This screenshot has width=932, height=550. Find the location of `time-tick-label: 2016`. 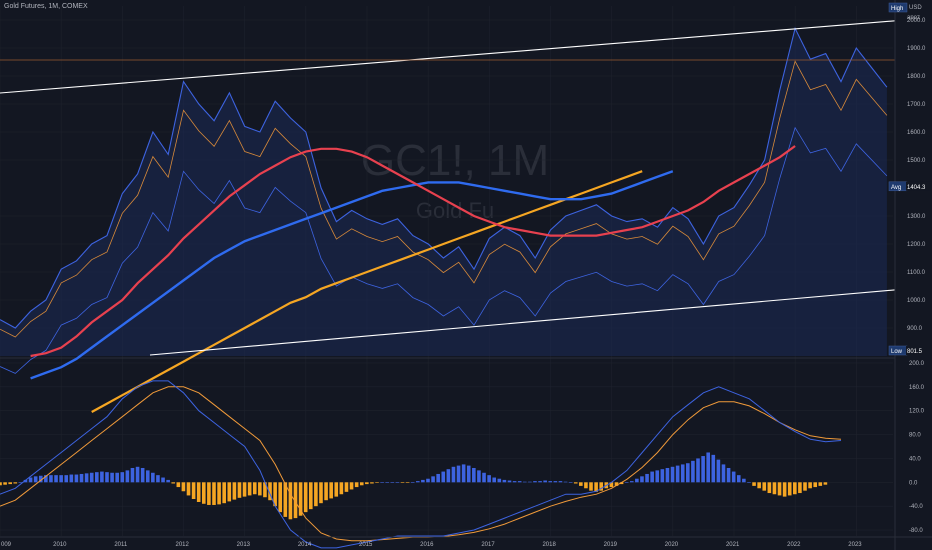

time-tick-label: 2016 is located at coordinates (427, 545).